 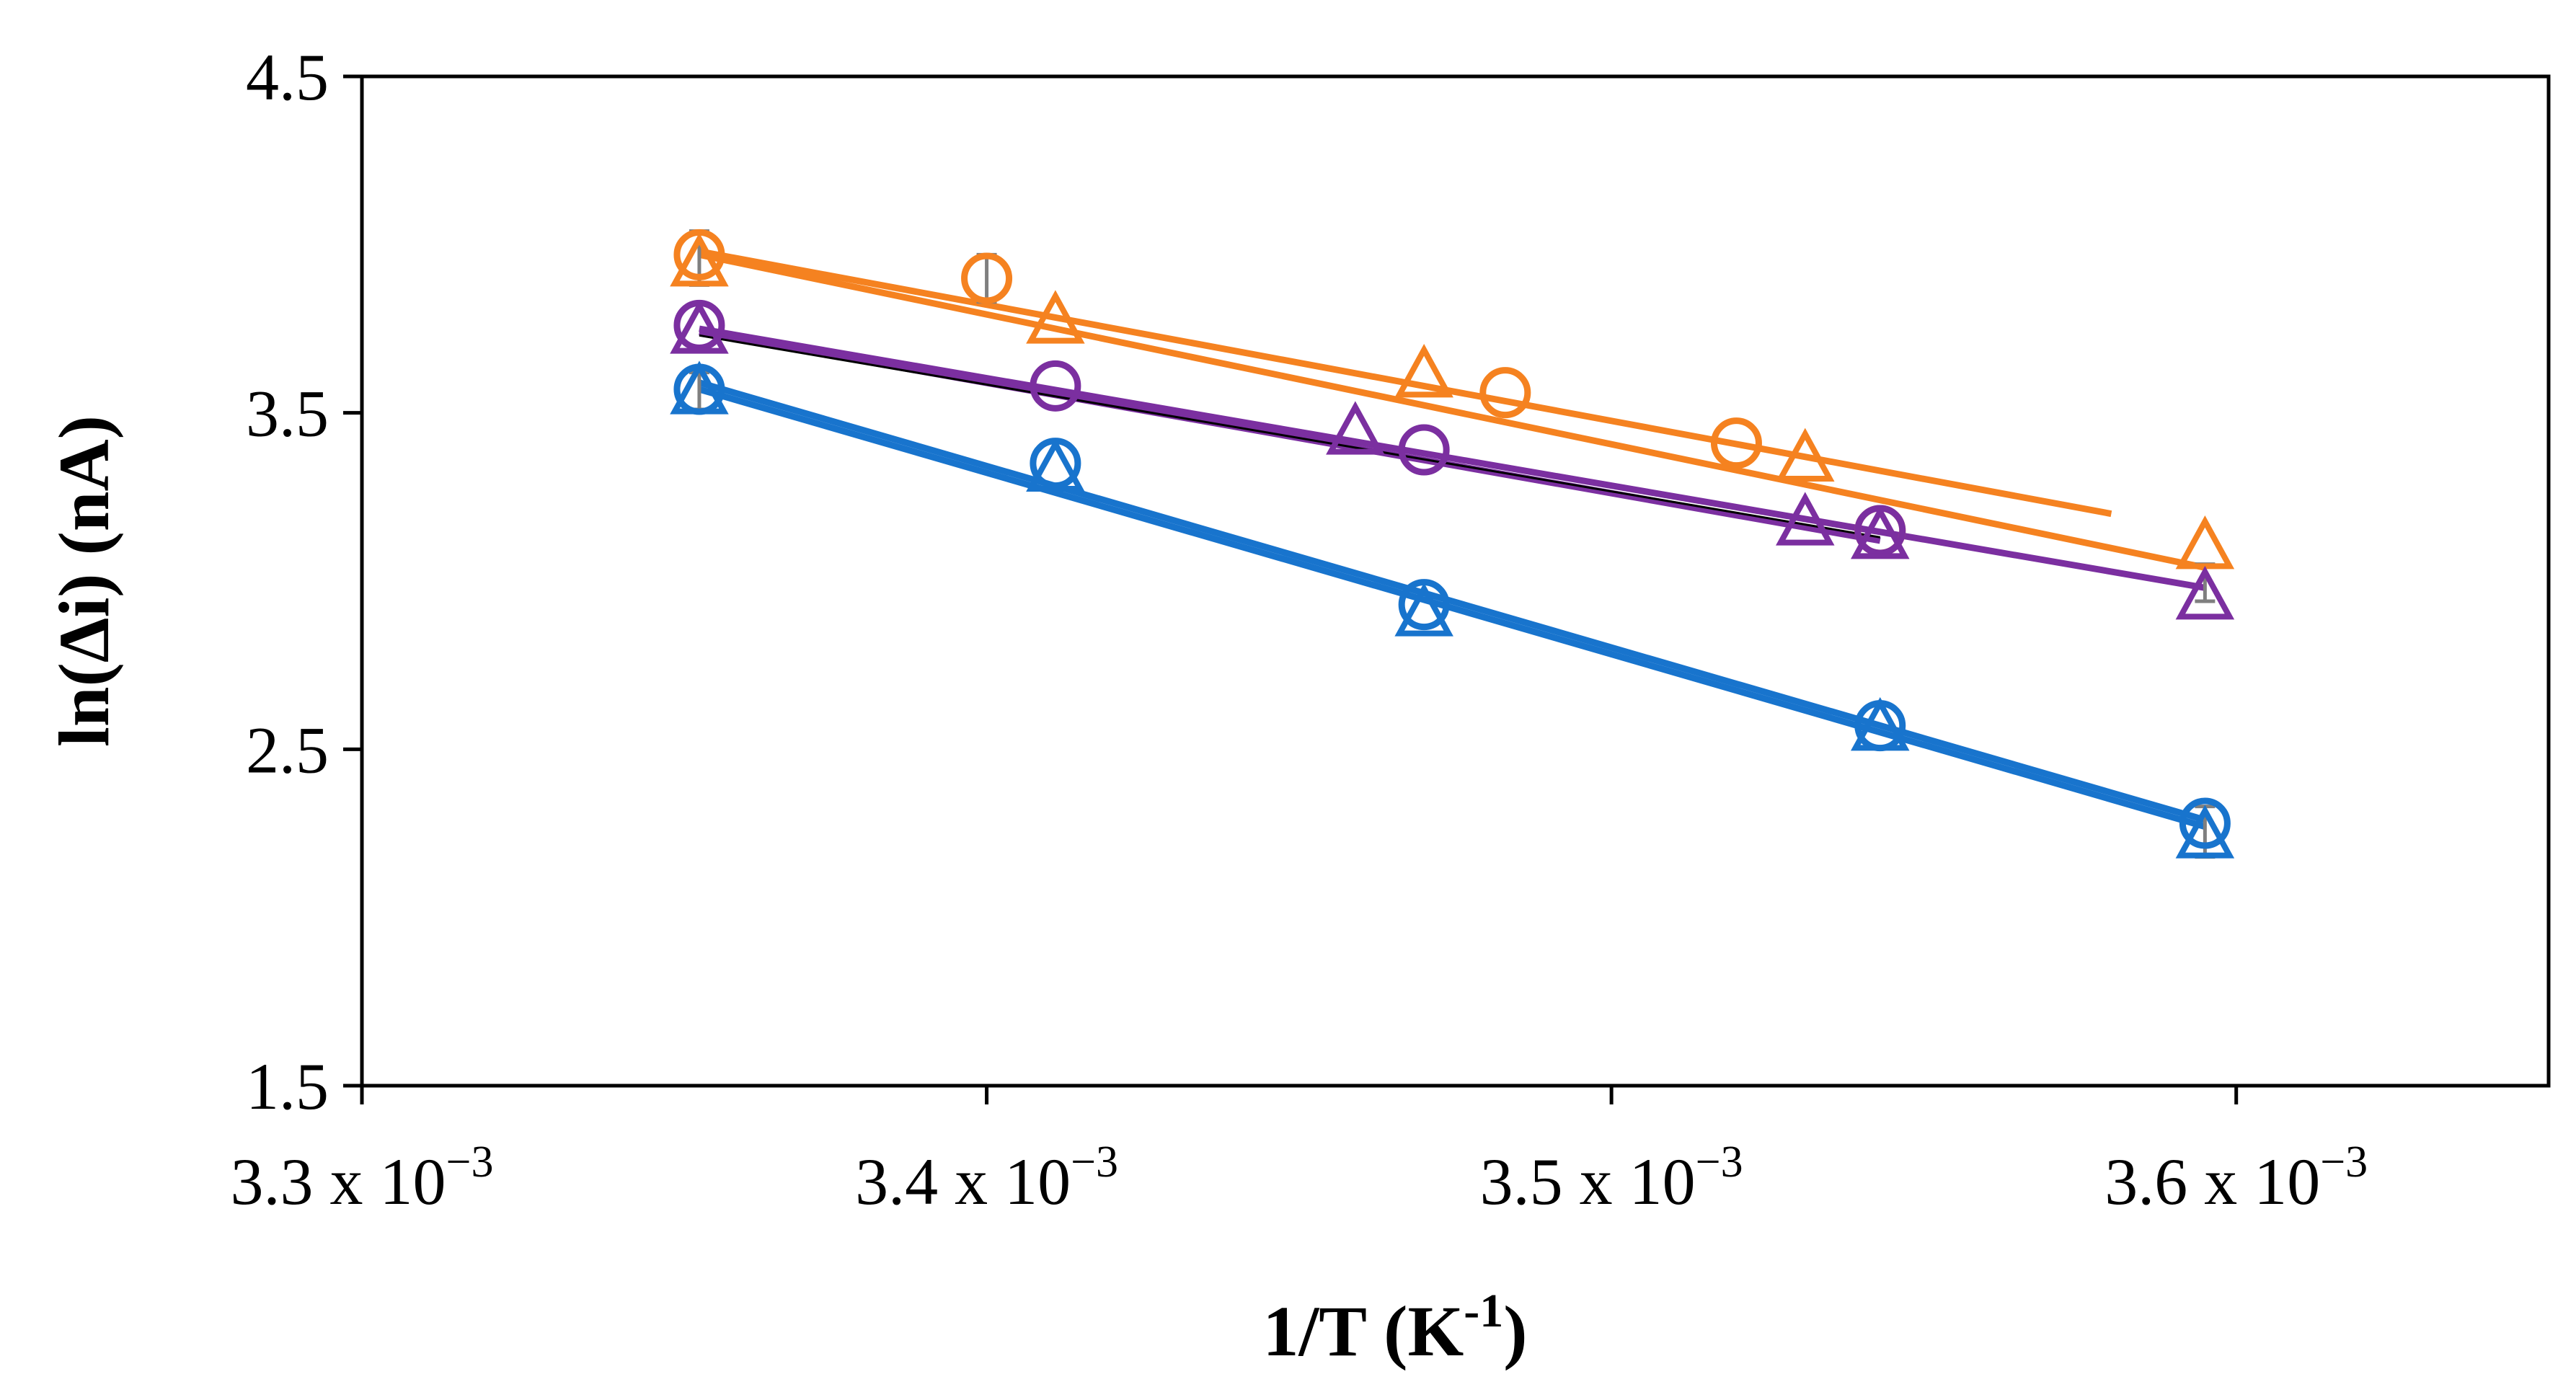 What do you see at coordinates (84, 581) in the screenshot?
I see `y-axis-title: ln(Δi) (nA)` at bounding box center [84, 581].